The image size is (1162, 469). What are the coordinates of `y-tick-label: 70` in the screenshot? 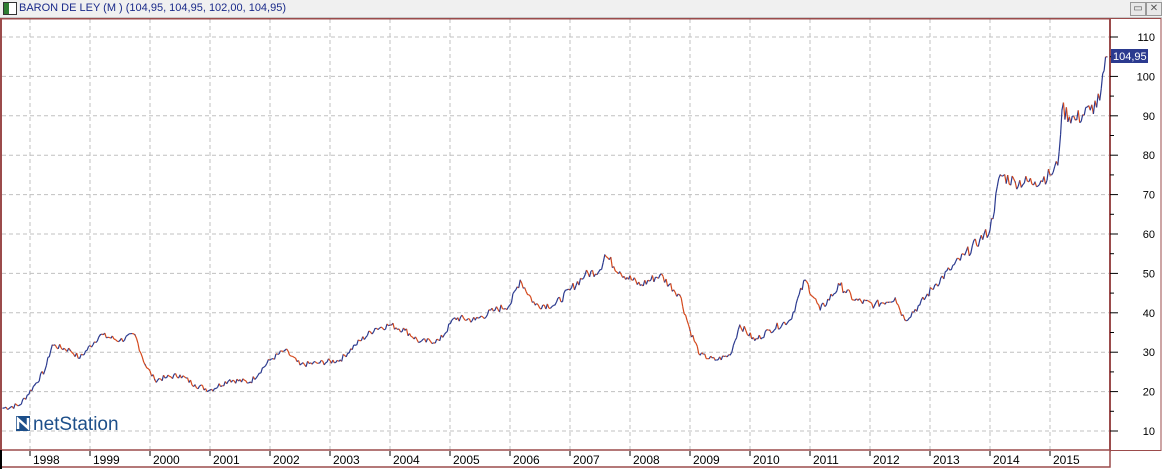 It's located at (1149, 196).